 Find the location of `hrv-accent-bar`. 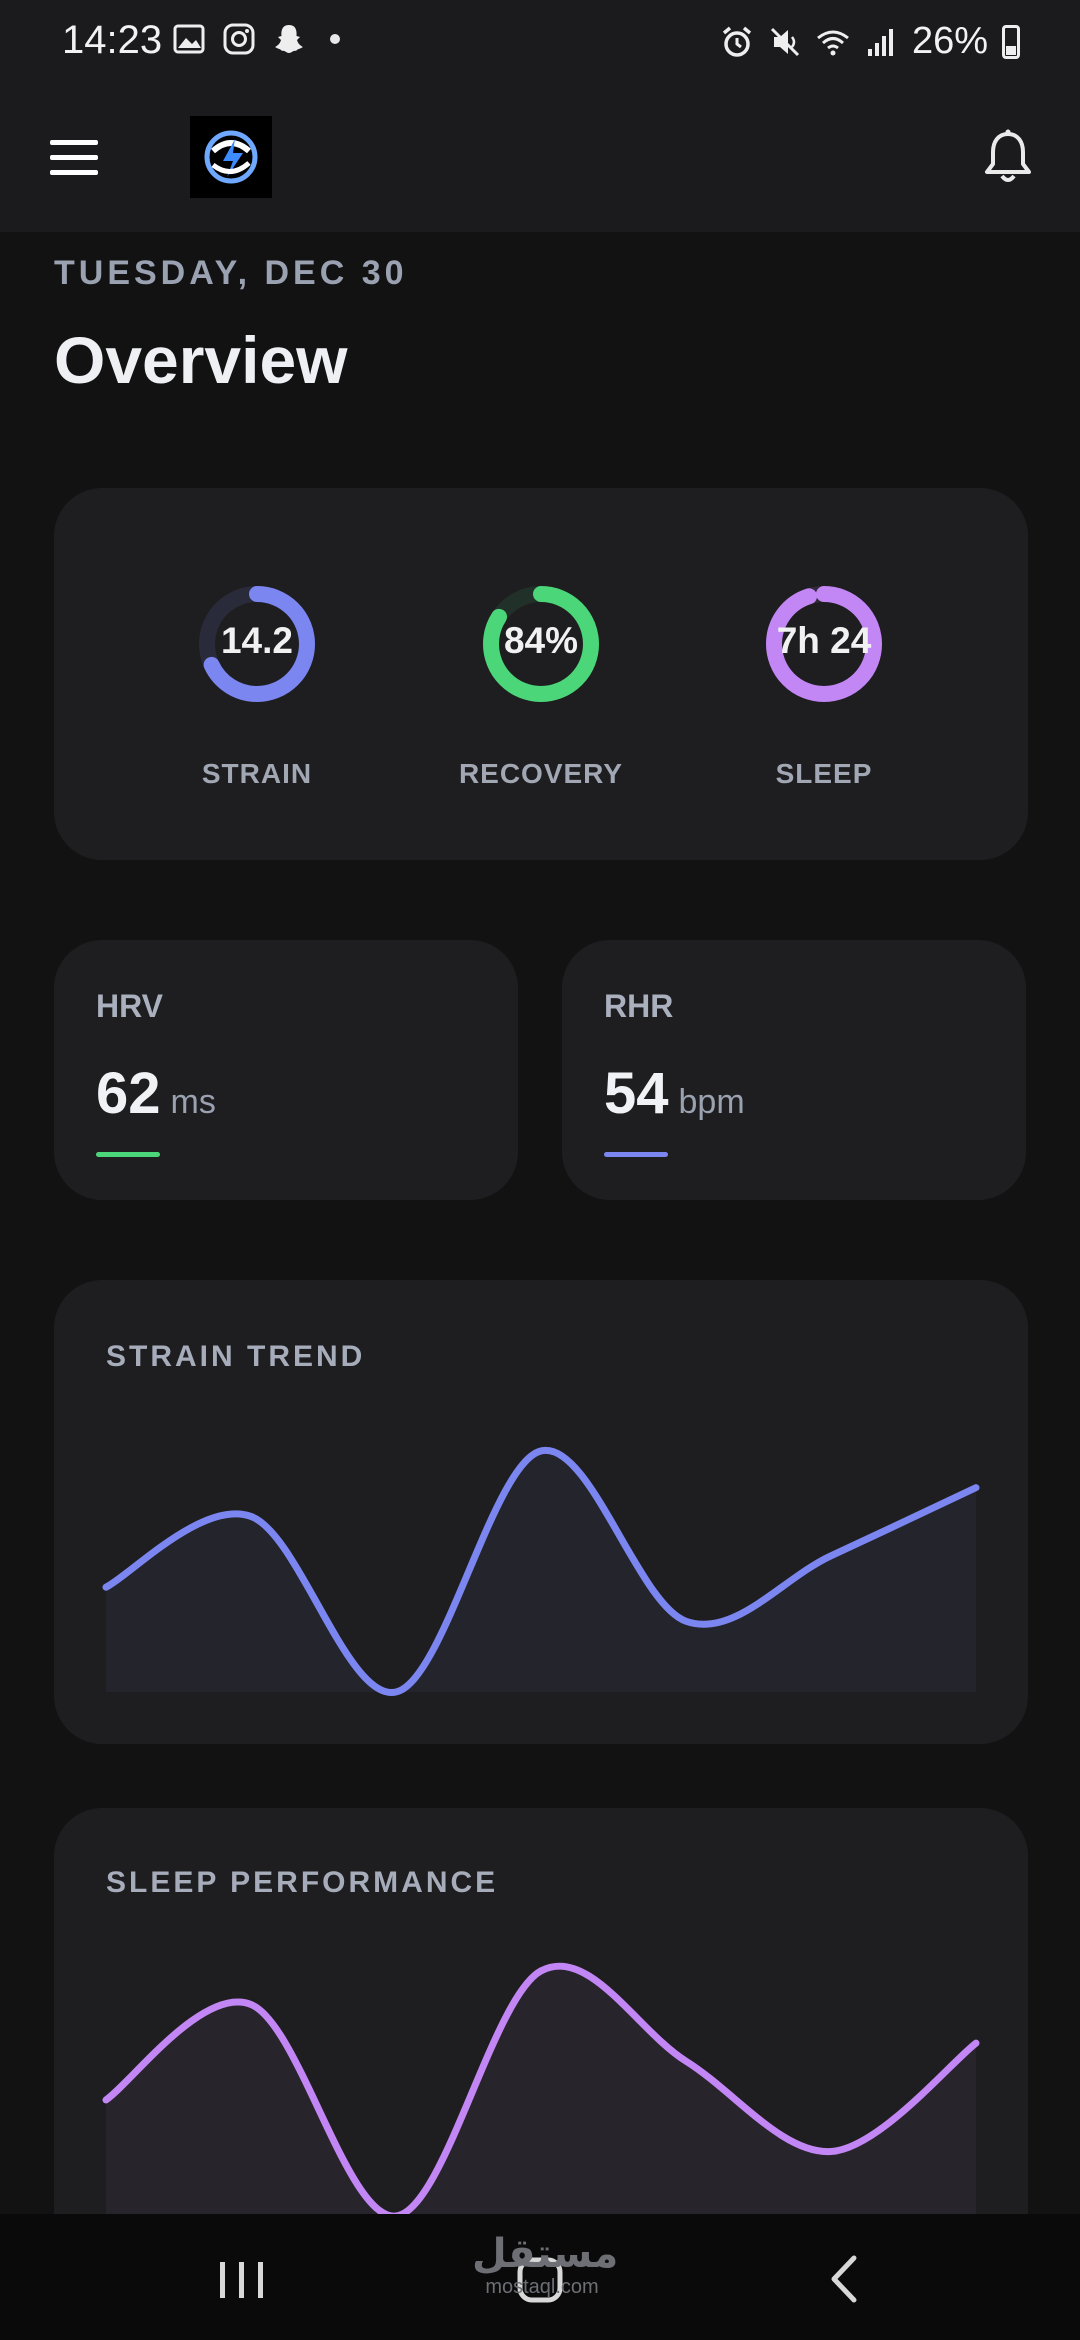

hrv-accent-bar is located at coordinates (128, 1154).